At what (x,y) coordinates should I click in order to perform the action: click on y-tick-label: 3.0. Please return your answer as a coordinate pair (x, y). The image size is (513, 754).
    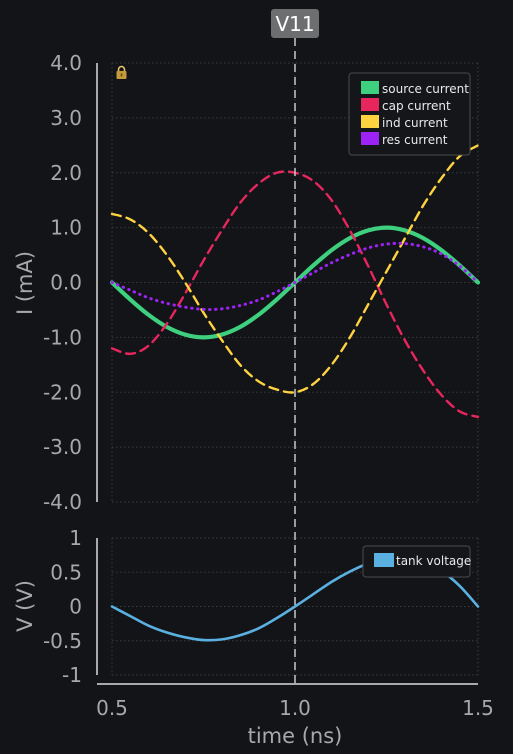
    Looking at the image, I should click on (66, 118).